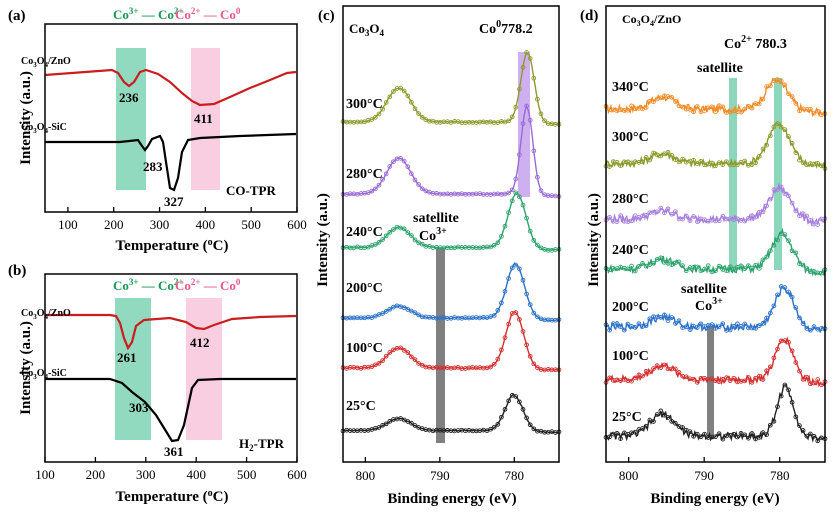  Describe the element at coordinates (506, 28) in the screenshot. I see `annotation-c: Co0778.2` at that location.